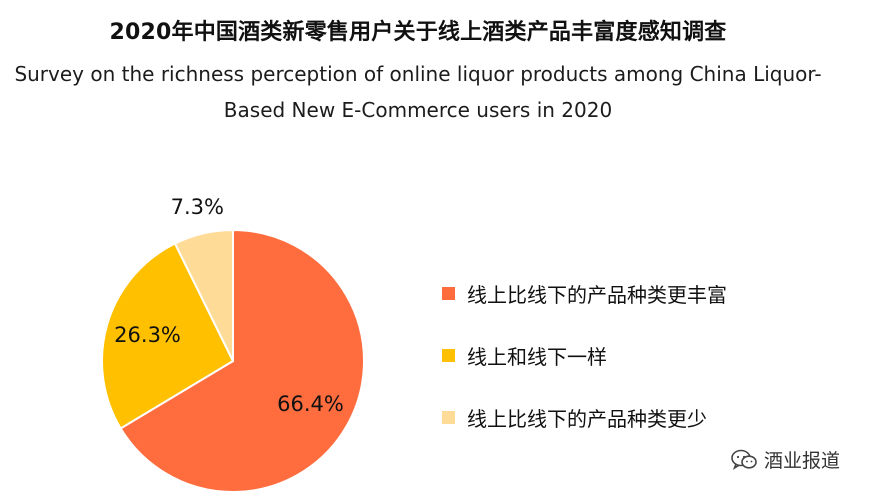 The width and height of the screenshot is (870, 497). I want to click on watermark-text: 酒业报道, so click(801, 461).